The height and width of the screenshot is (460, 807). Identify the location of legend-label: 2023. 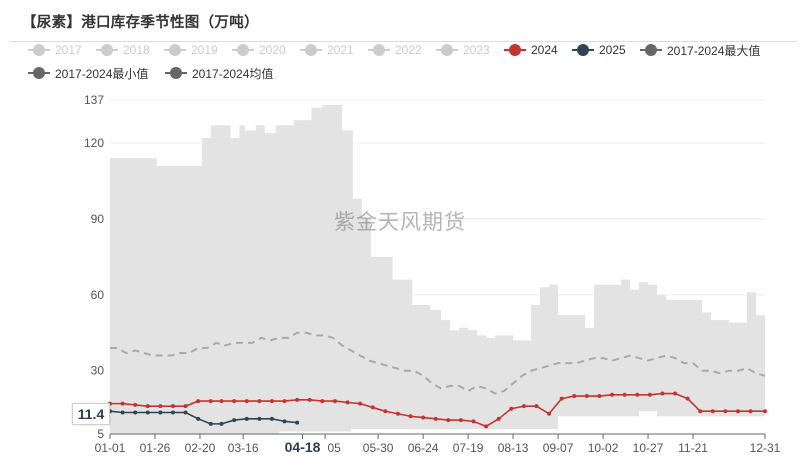
(476, 50).